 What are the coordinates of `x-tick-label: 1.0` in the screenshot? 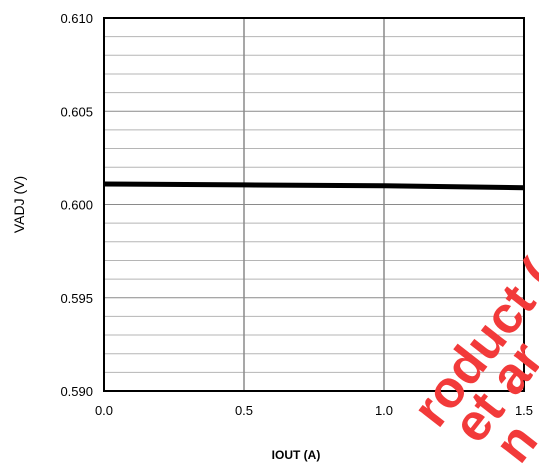 It's located at (384, 410).